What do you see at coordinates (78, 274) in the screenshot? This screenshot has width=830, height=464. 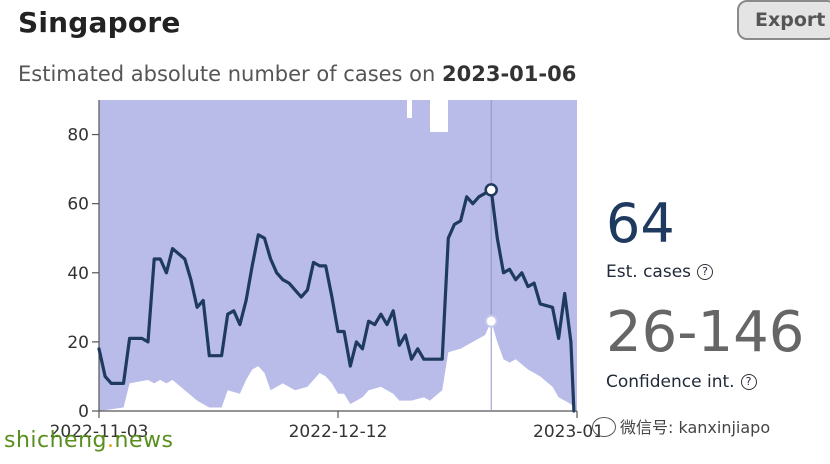 I see `y-tick-label: 40` at bounding box center [78, 274].